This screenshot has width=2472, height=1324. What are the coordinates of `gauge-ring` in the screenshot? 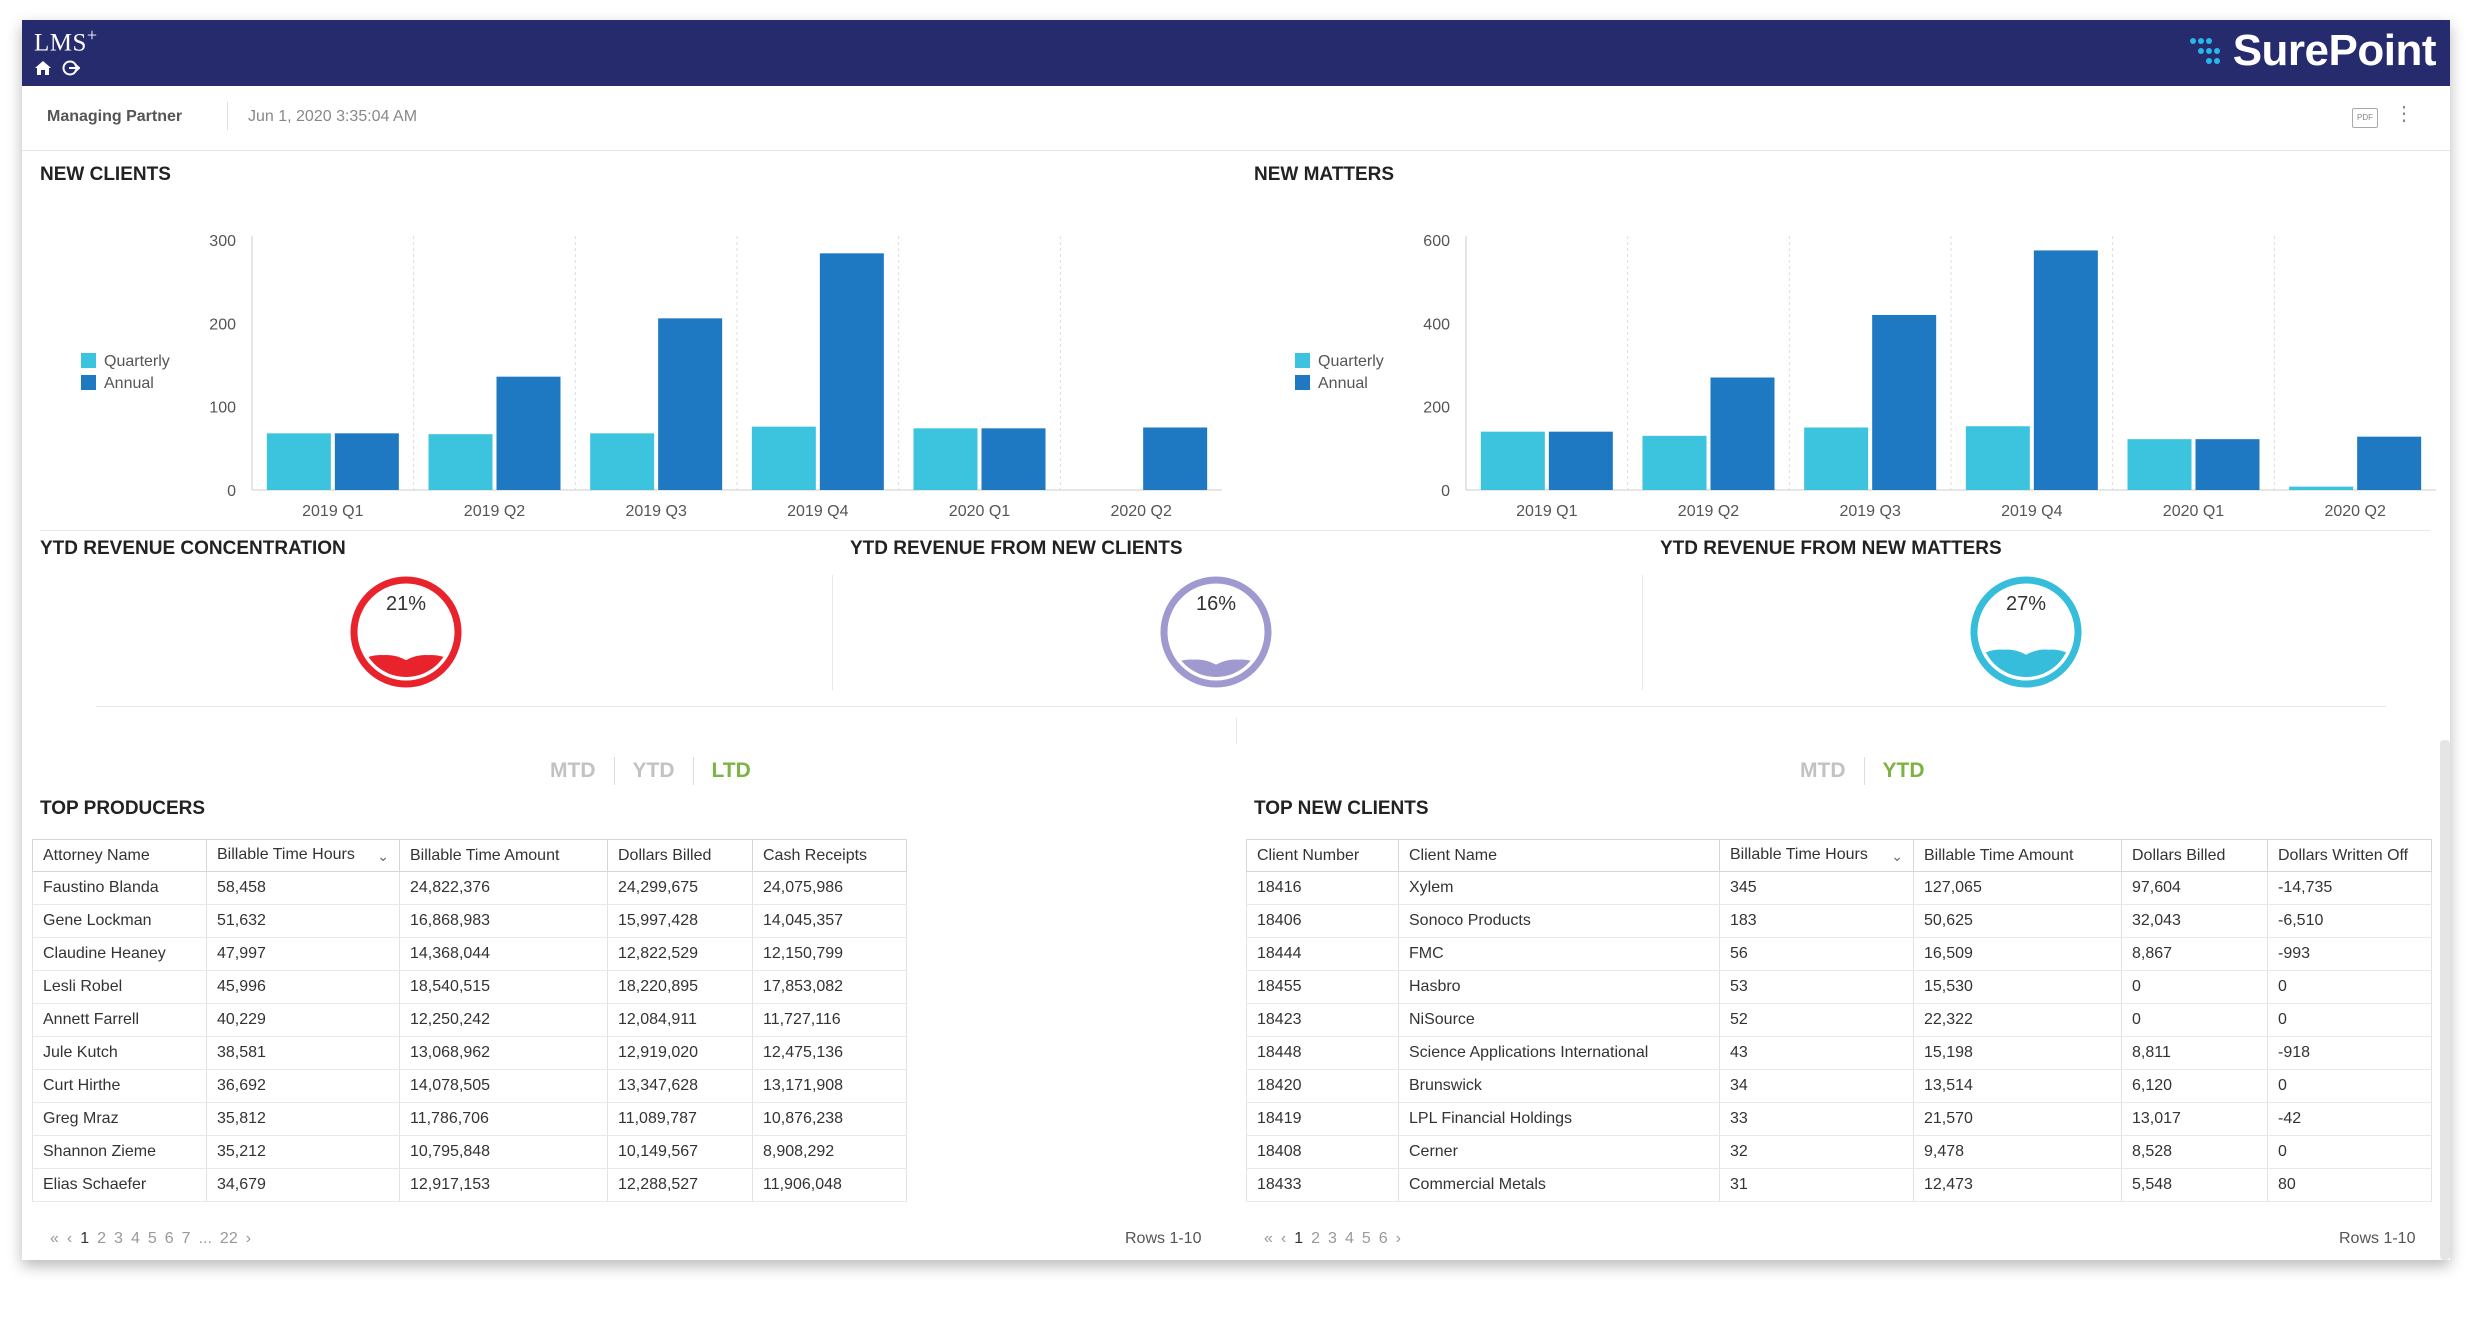 It's located at (1216, 632).